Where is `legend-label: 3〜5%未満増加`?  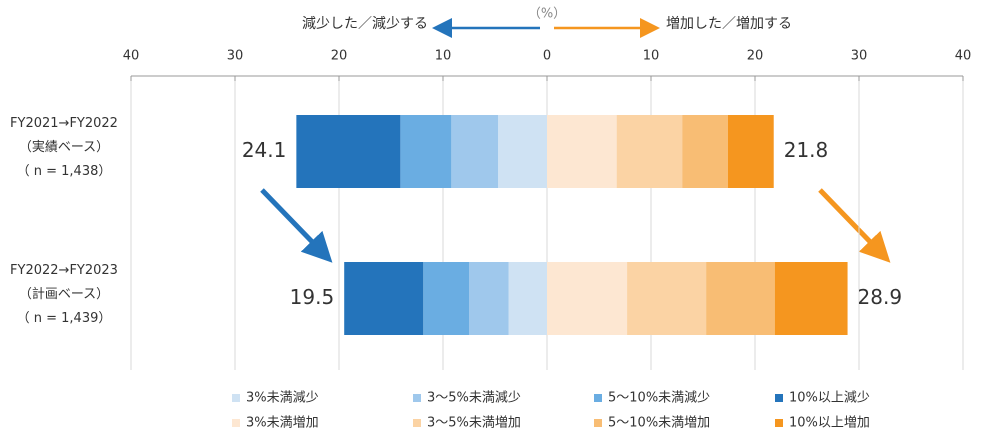 legend-label: 3〜5%未満増加 is located at coordinates (474, 423).